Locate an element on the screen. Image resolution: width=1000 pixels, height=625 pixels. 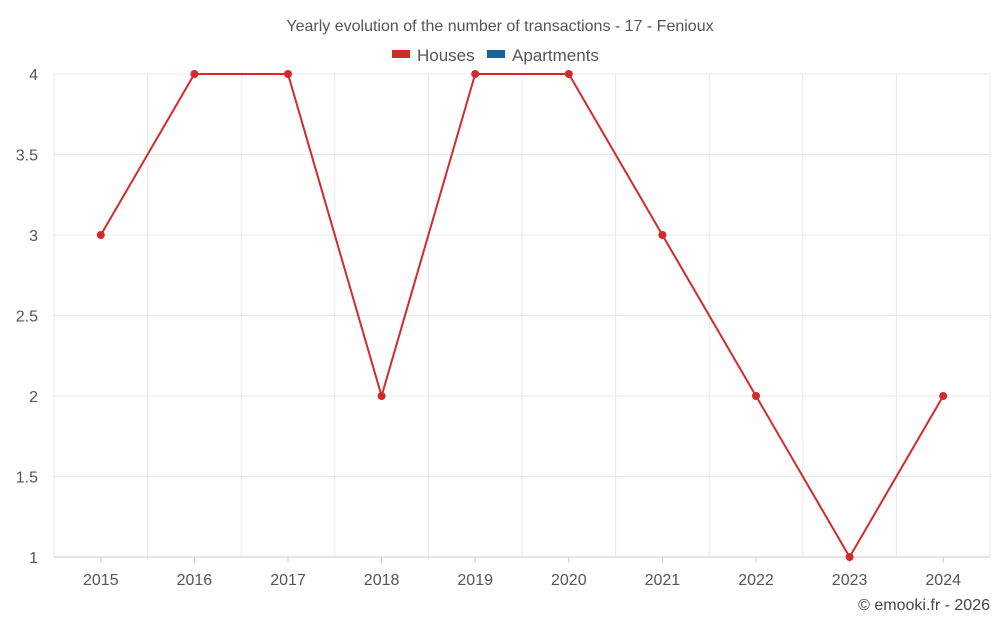
y-tick-label: 2.5 is located at coordinates (27, 317).